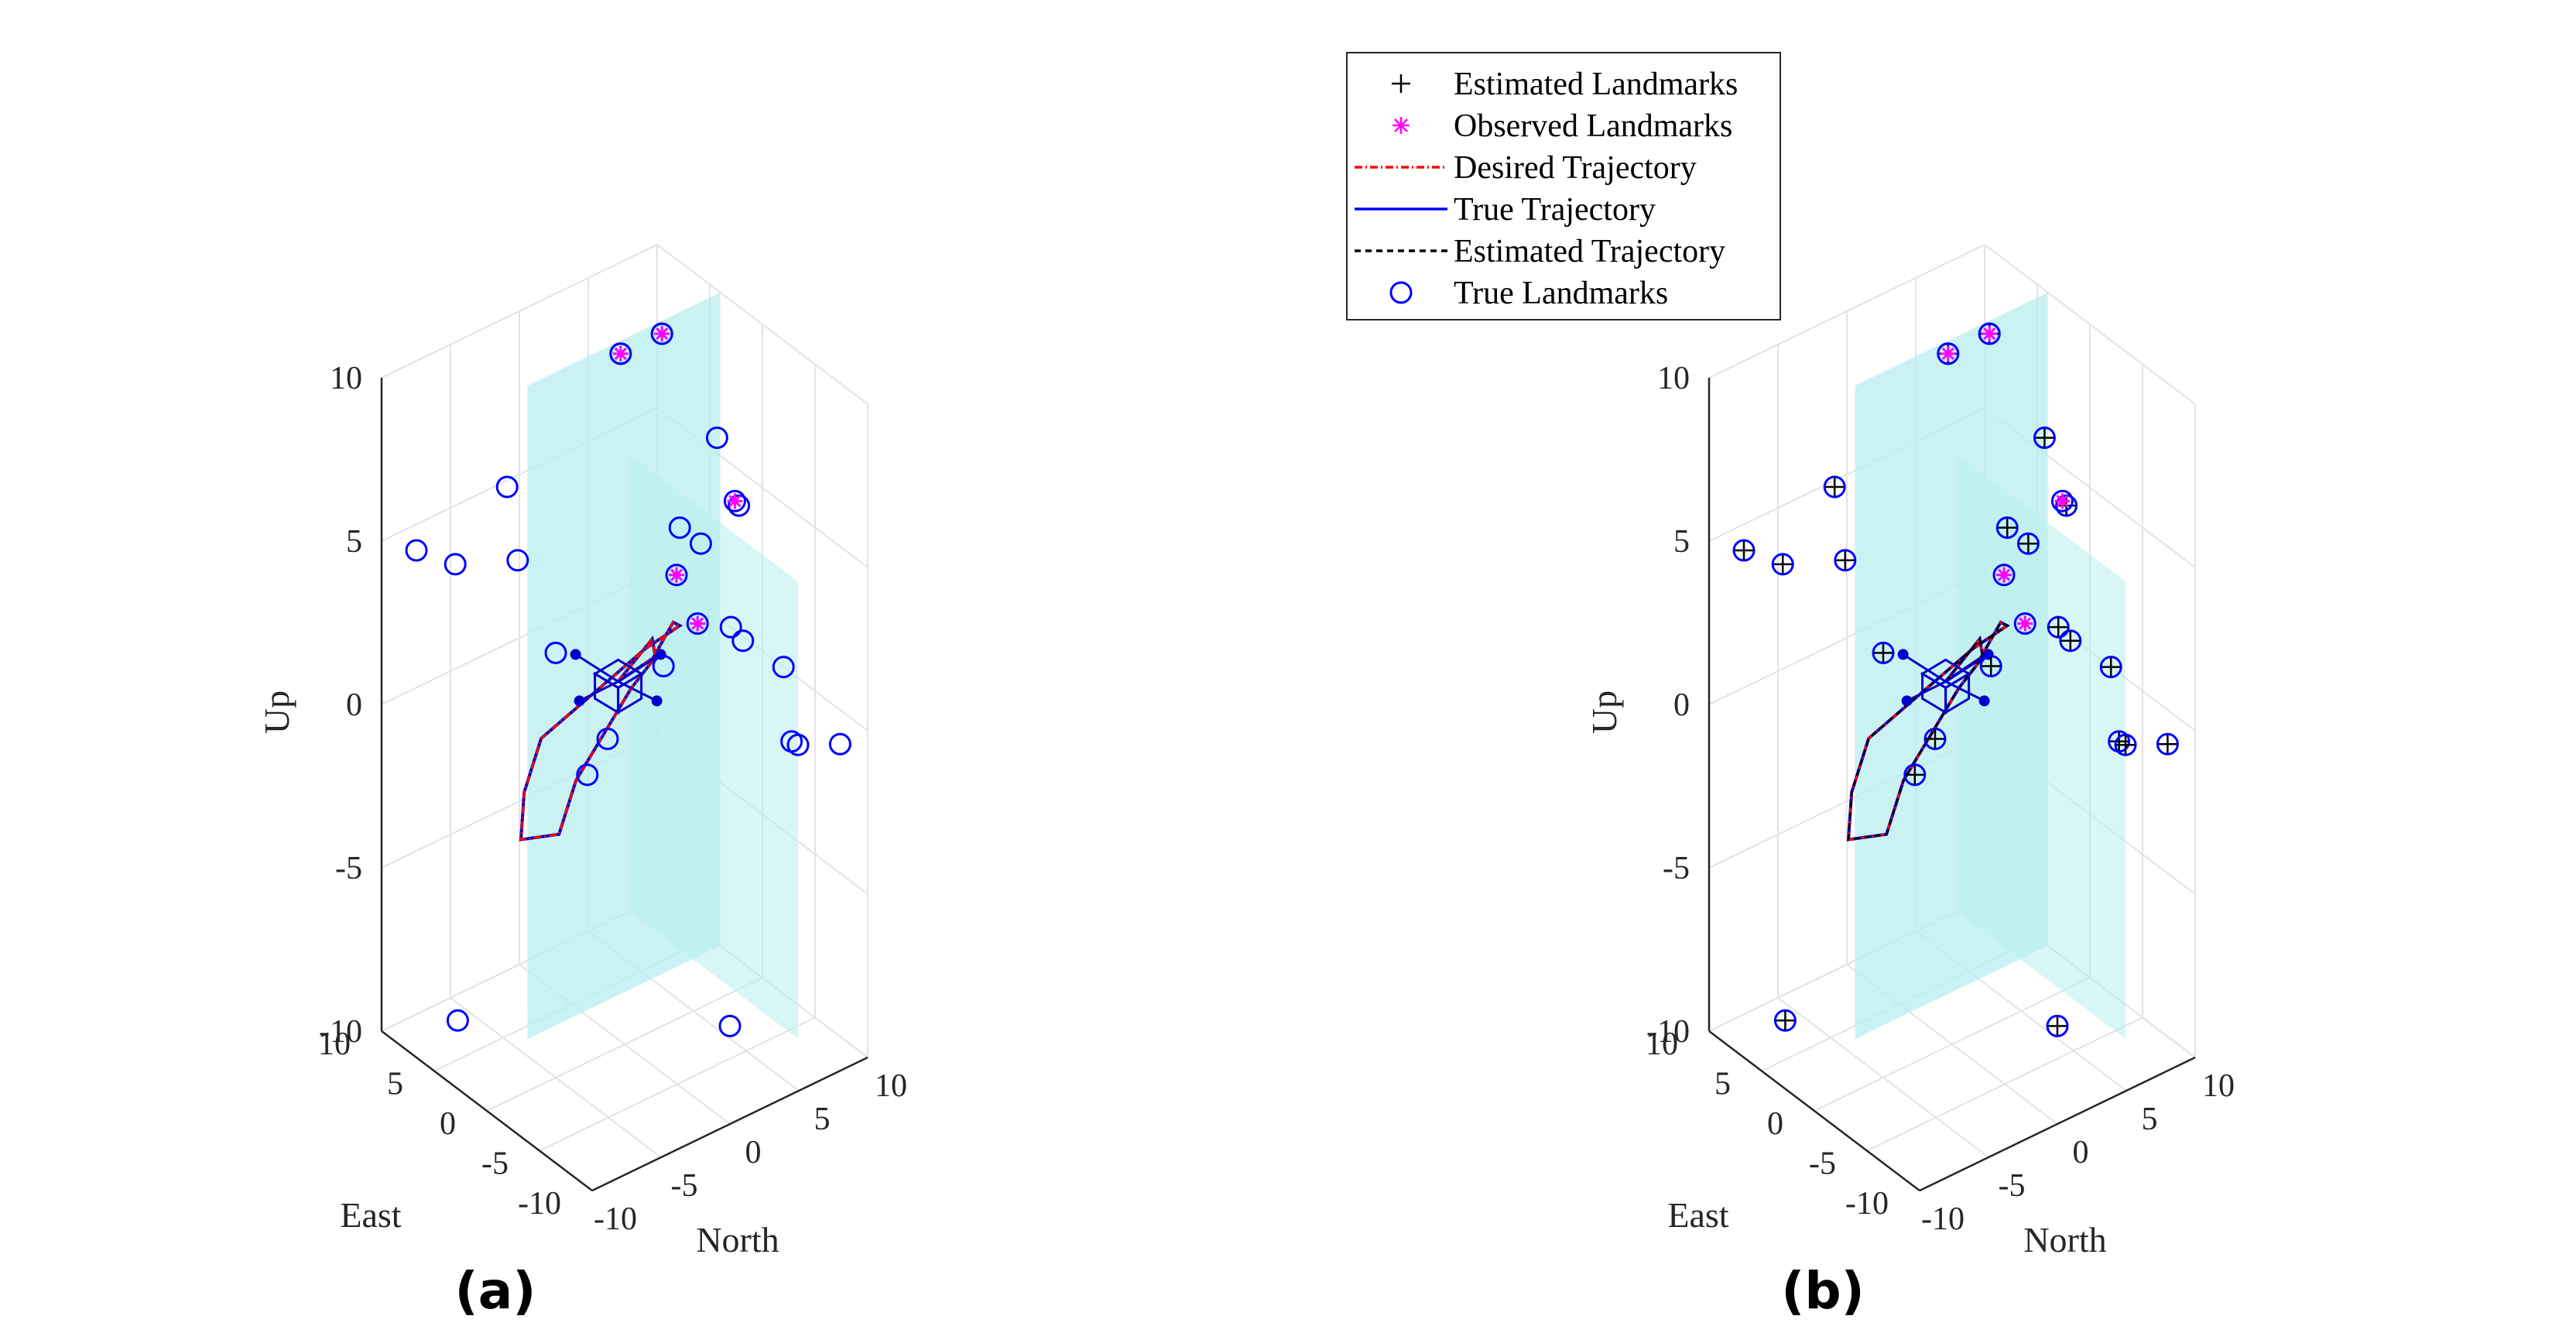 This screenshot has height=1340, width=2576. I want to click on legend-item: Estimated Landmarks, so click(1565, 84).